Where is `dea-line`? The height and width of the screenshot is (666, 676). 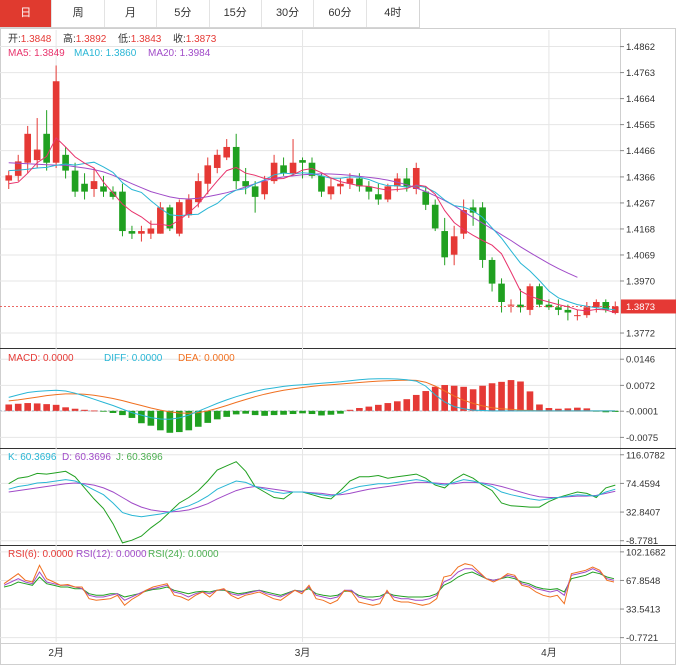 dea-line is located at coordinates (312, 396).